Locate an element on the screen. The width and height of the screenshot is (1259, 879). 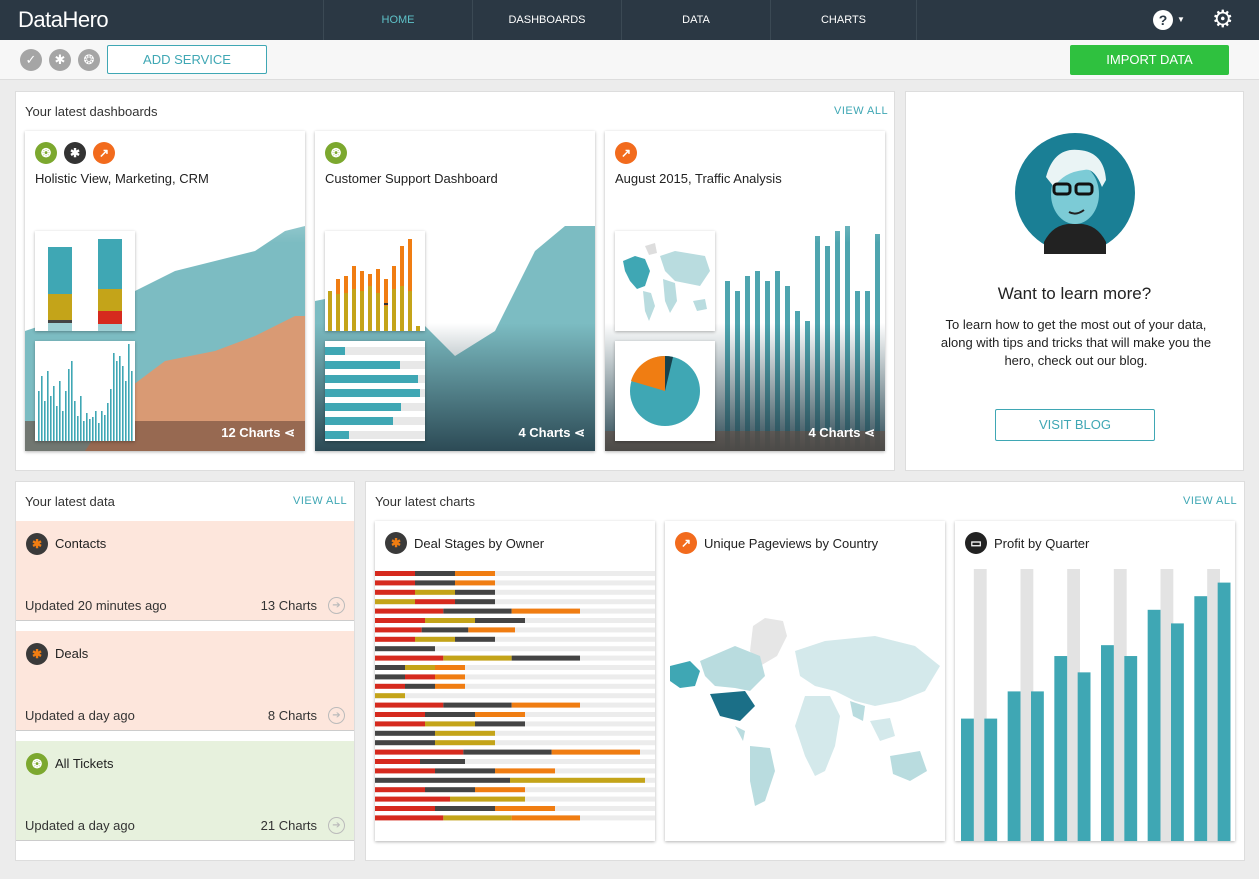
logo: DataHero is located at coordinates (63, 19).